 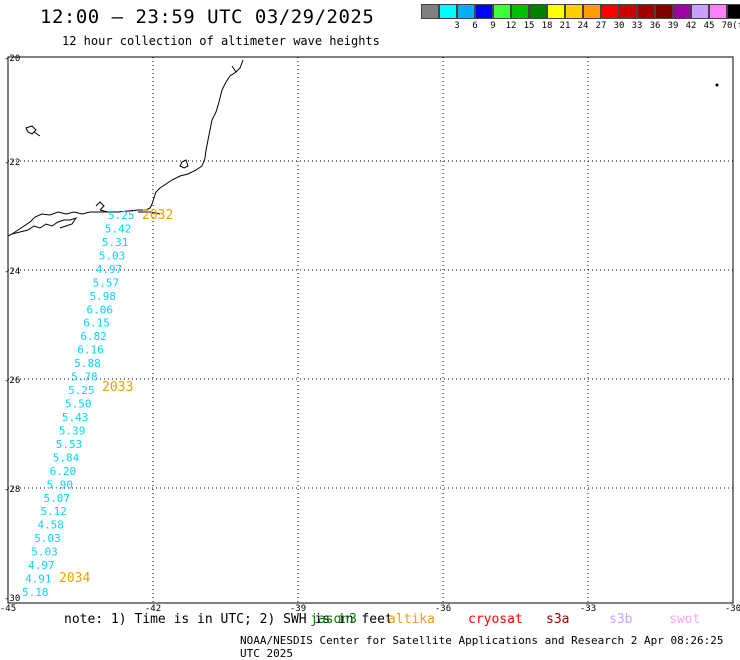 What do you see at coordinates (78, 404) in the screenshot?
I see `wave-height-value: 5.50` at bounding box center [78, 404].